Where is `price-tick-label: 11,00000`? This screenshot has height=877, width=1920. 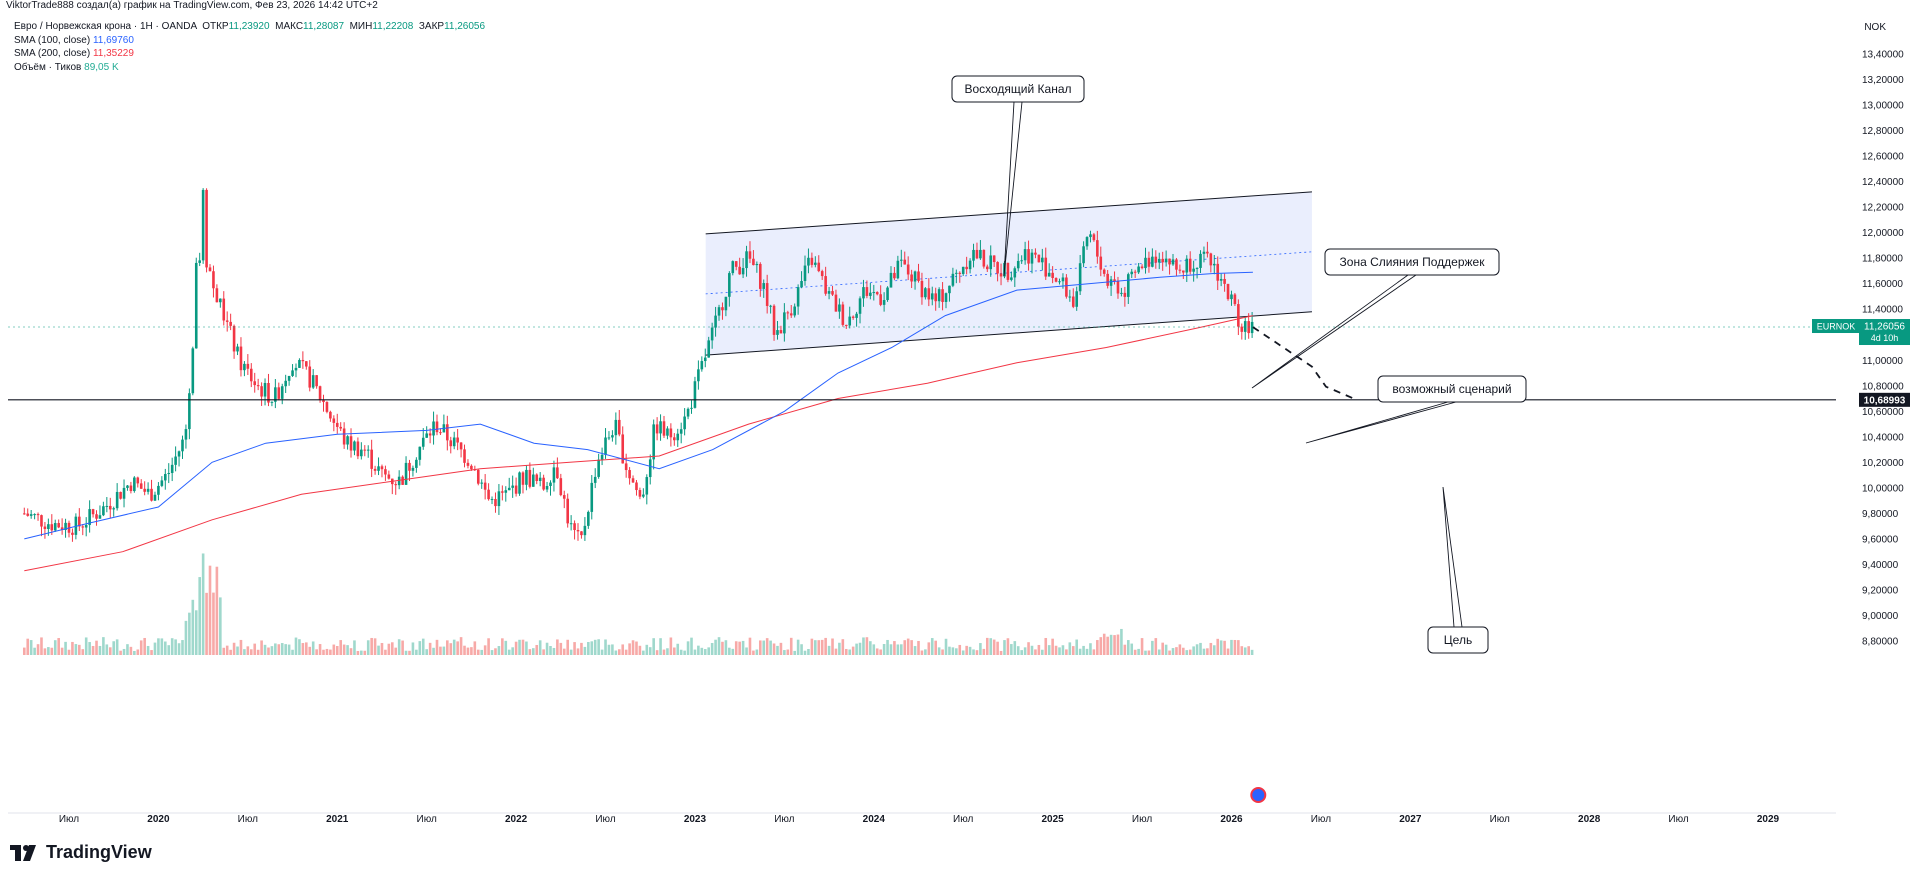
price-tick-label: 11,00000 is located at coordinates (1882, 361).